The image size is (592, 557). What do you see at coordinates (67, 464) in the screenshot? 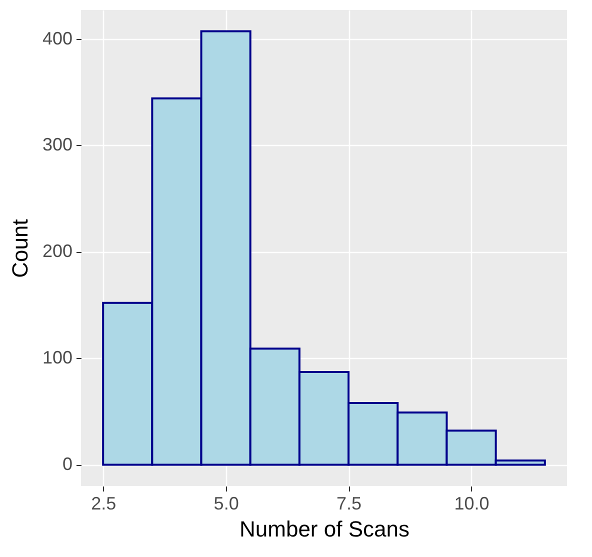
I see `y-tick-label: 0` at bounding box center [67, 464].